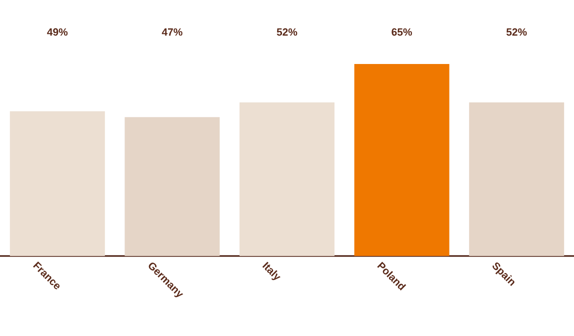 The width and height of the screenshot is (574, 336). Describe the element at coordinates (57, 32) in the screenshot. I see `data-label: 49%` at that location.